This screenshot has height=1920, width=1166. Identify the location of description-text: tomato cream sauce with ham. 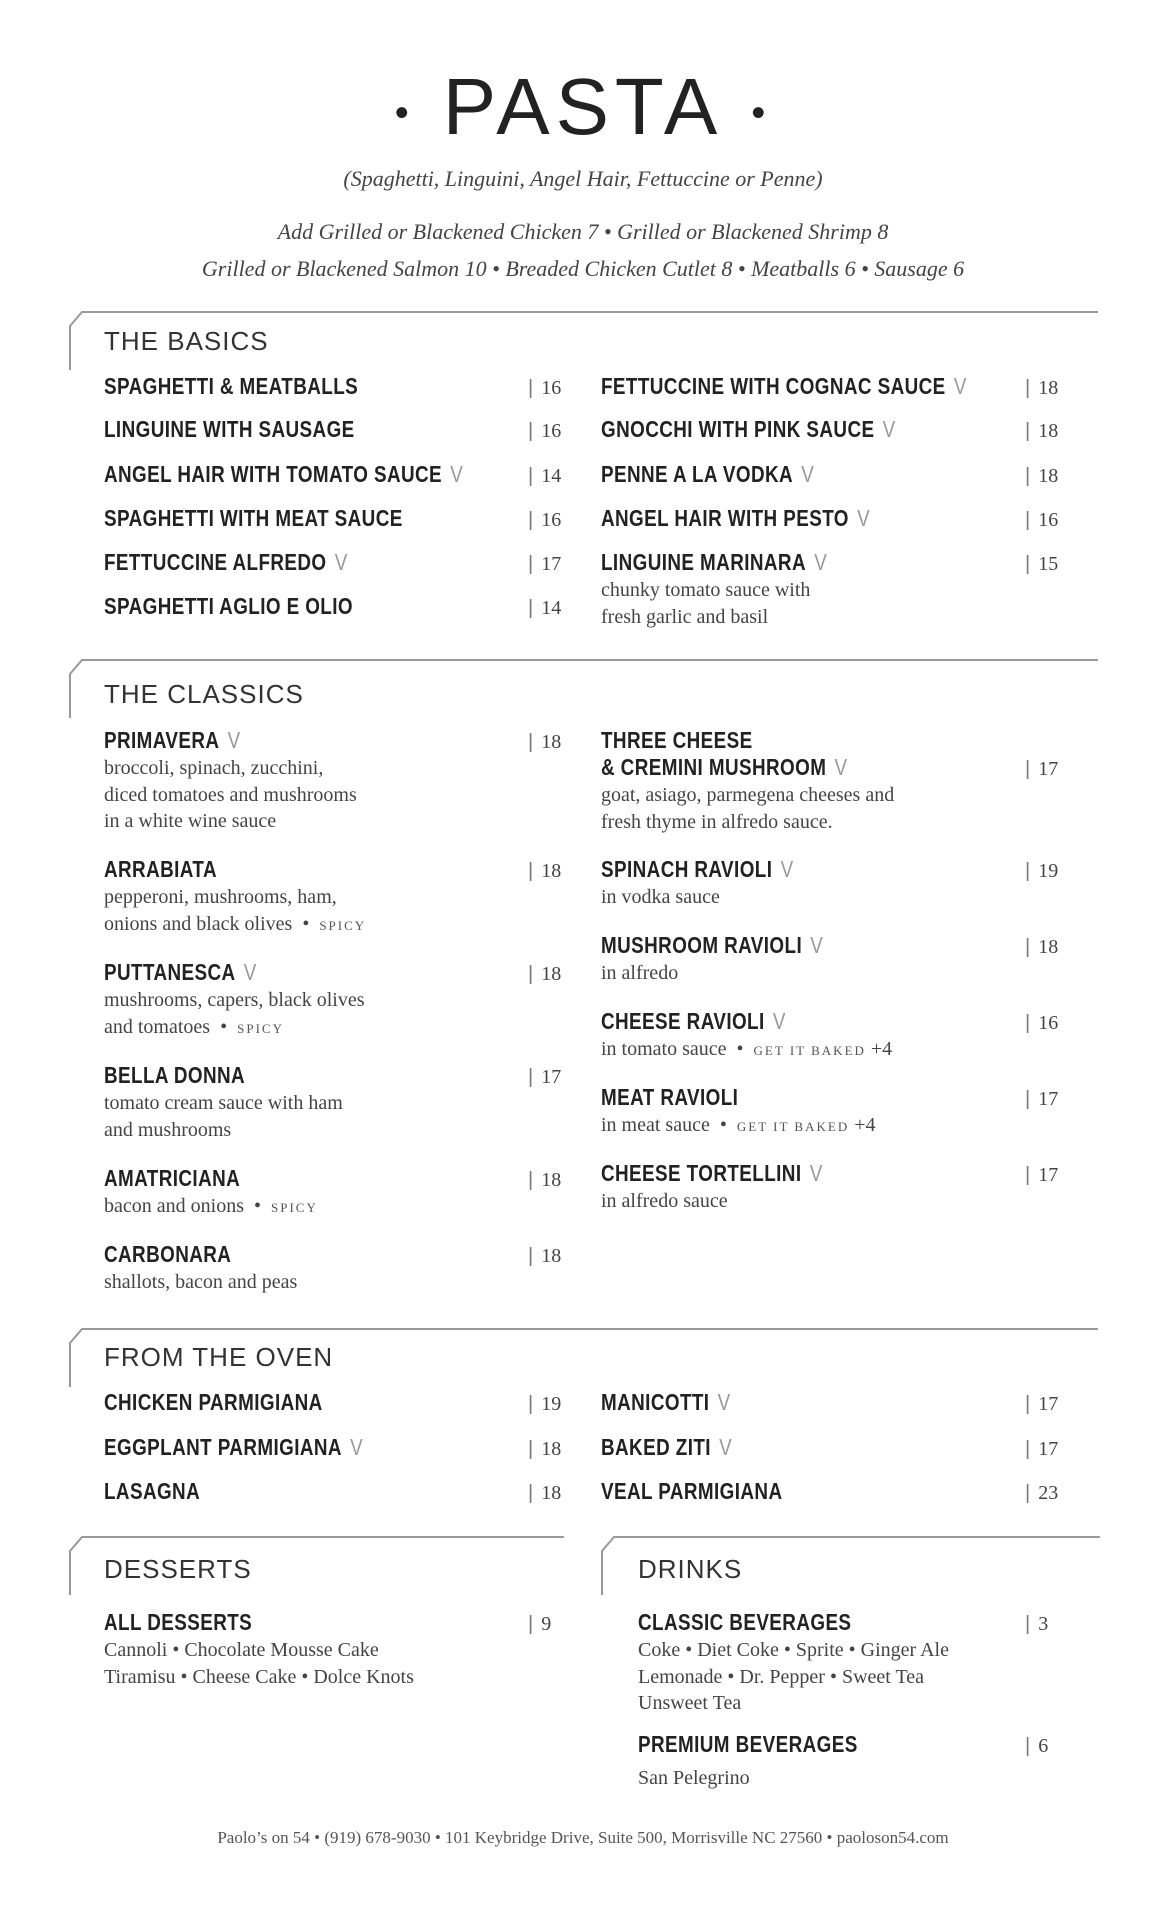
(223, 1103).